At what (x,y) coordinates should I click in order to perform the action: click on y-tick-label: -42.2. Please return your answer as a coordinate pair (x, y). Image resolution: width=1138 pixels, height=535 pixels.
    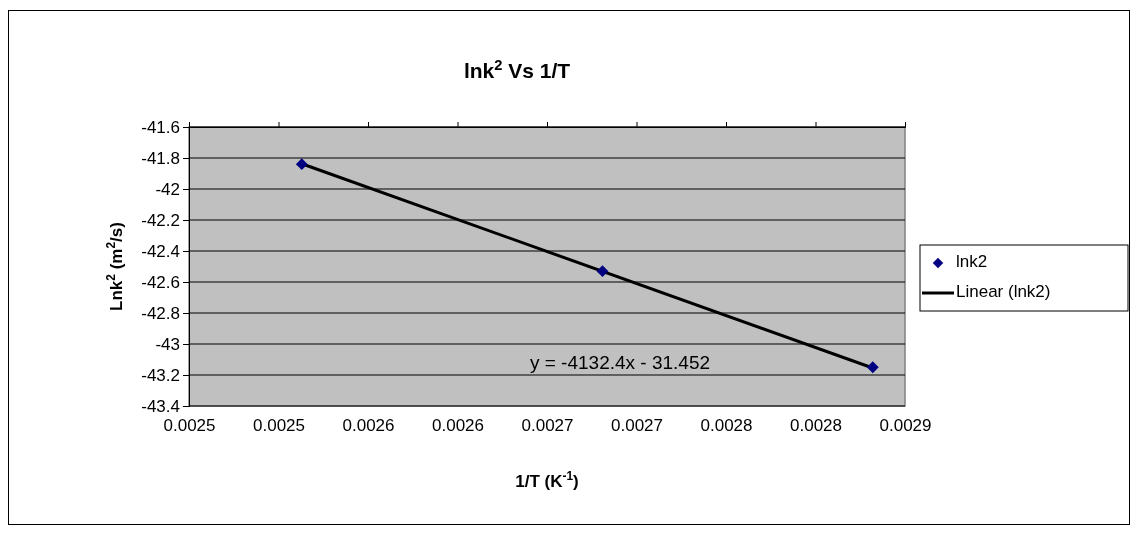
    Looking at the image, I should click on (160, 220).